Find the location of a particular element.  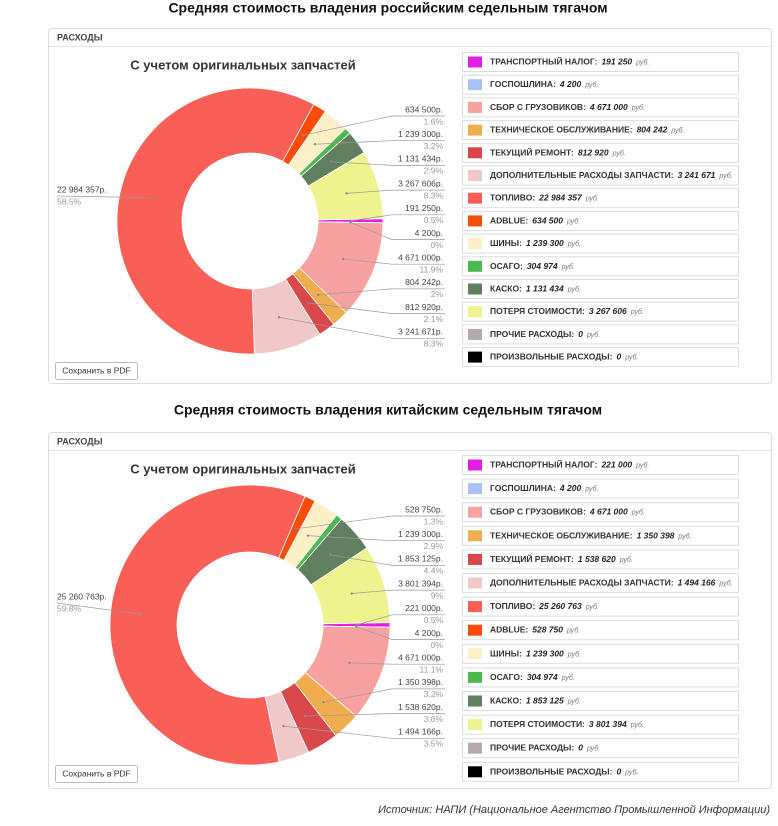

legend-item: ТОПЛИВО: 25 260 763 руб. is located at coordinates (600, 606).